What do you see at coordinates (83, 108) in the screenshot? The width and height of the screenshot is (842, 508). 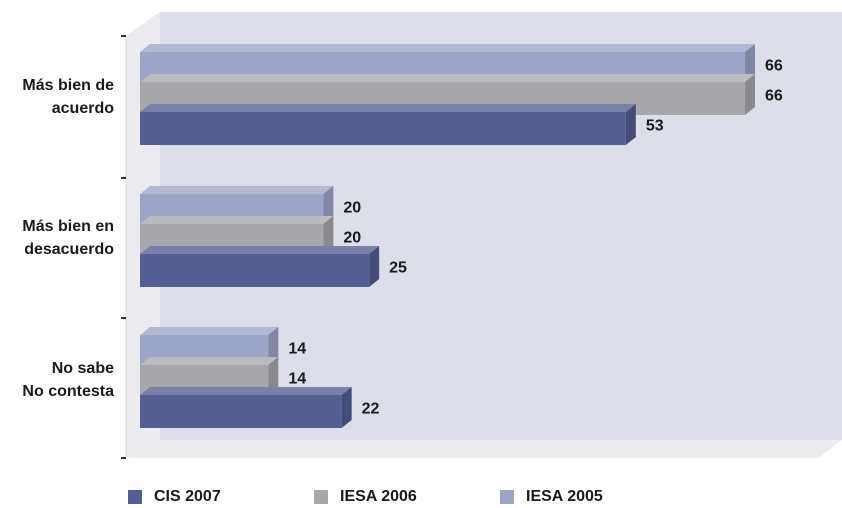 I see `category-label: acuerdo` at bounding box center [83, 108].